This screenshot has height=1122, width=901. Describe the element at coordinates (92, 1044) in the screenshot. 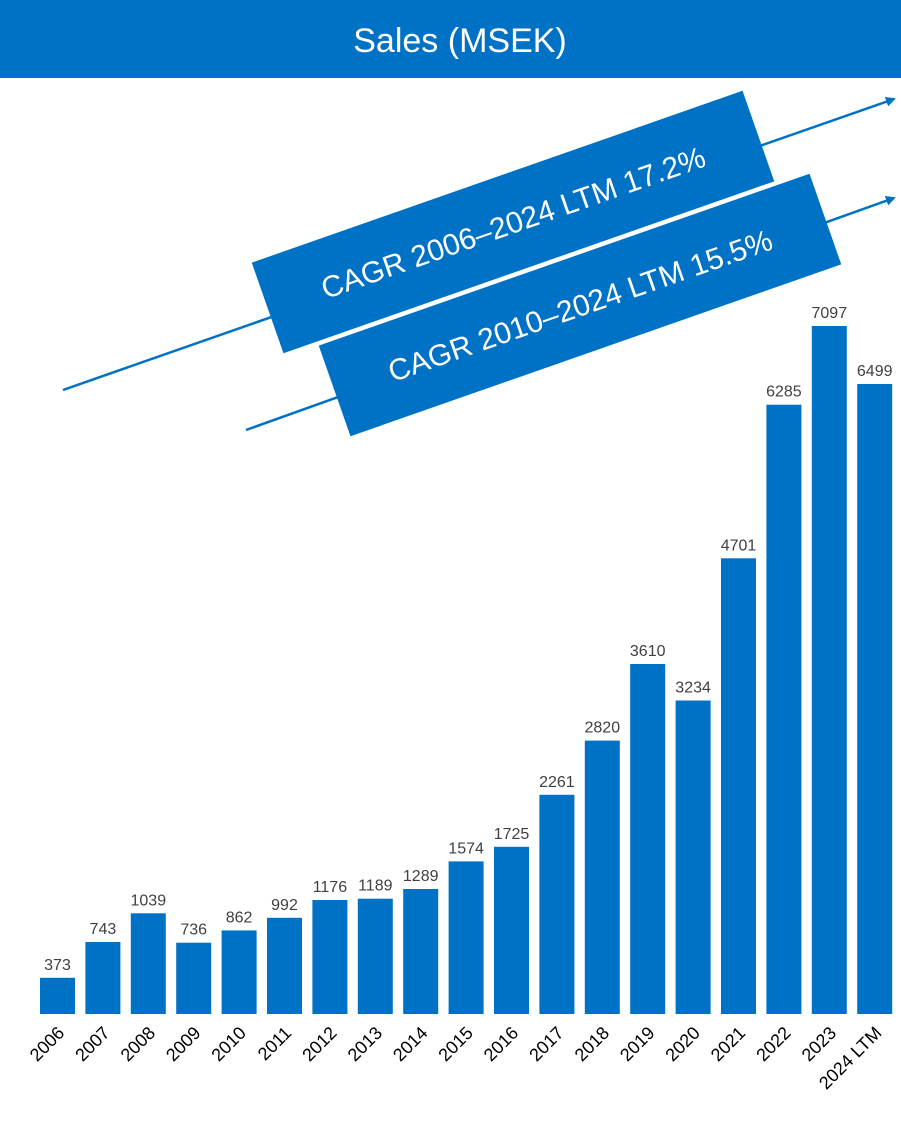

I see `tick-label-2007: 2007` at that location.